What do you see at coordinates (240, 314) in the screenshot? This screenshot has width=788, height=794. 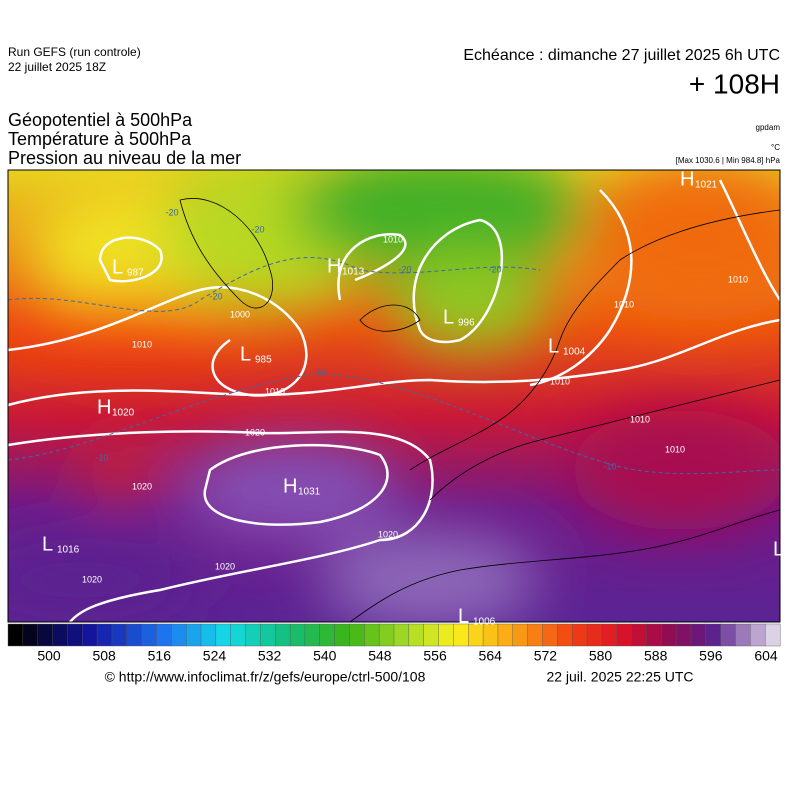 I see `isobar-label: 1000` at bounding box center [240, 314].